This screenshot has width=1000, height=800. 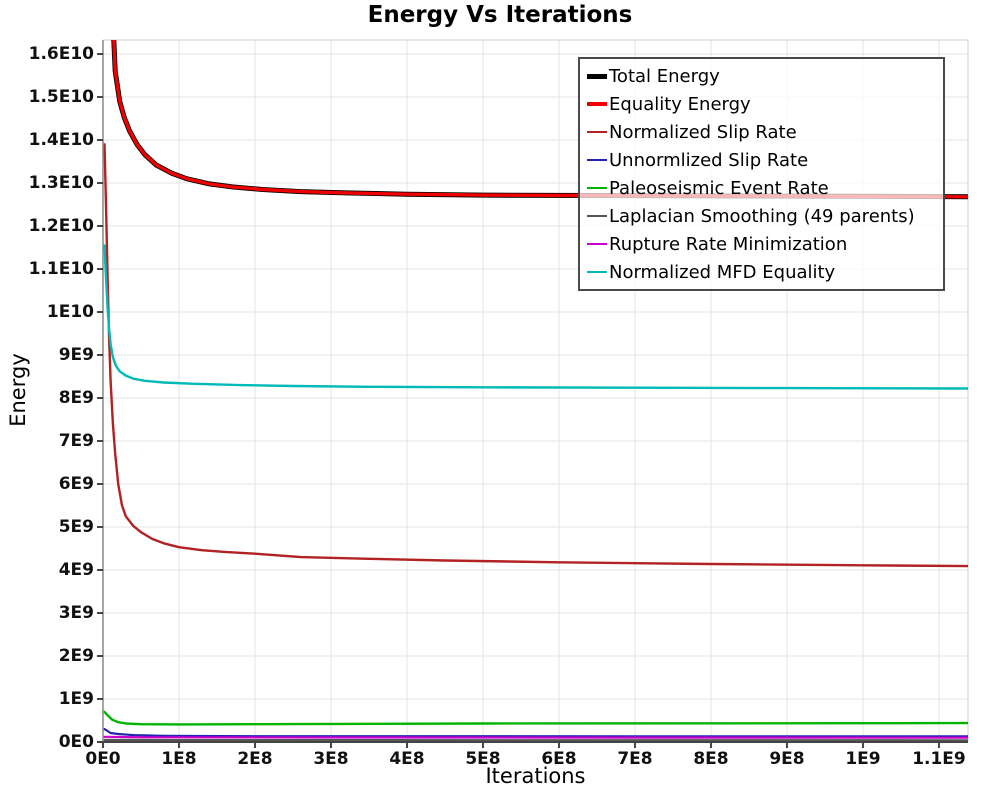 I want to click on legend-item: Normalized MFD Equality, so click(x=761, y=272).